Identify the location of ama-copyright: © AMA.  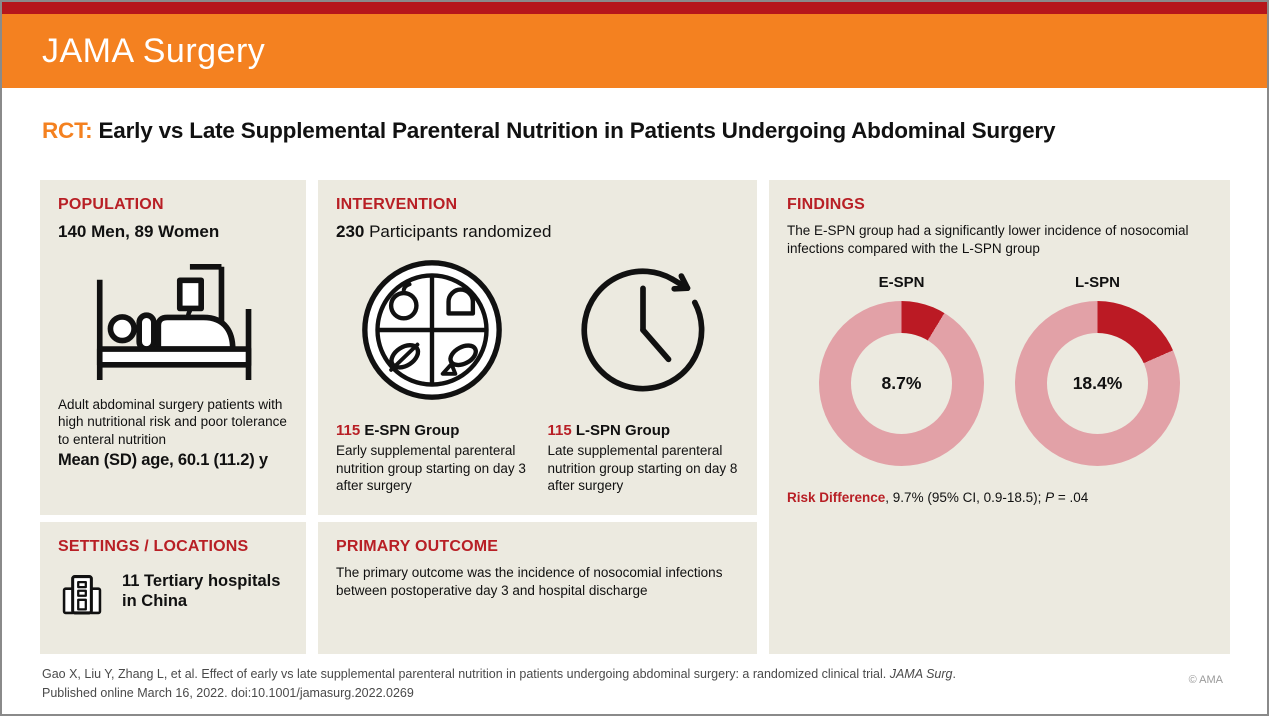
(1205, 680).